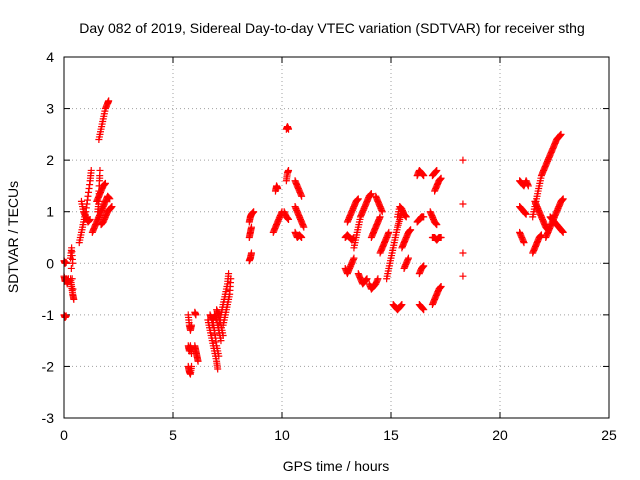  I want to click on x-axis-label: GPS time / hours, so click(336, 466).